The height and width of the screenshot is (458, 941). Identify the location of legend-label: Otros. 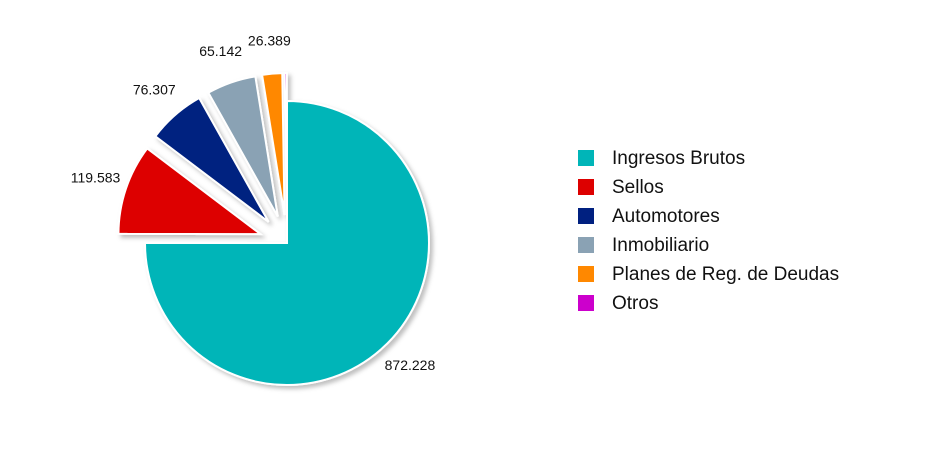
(635, 303).